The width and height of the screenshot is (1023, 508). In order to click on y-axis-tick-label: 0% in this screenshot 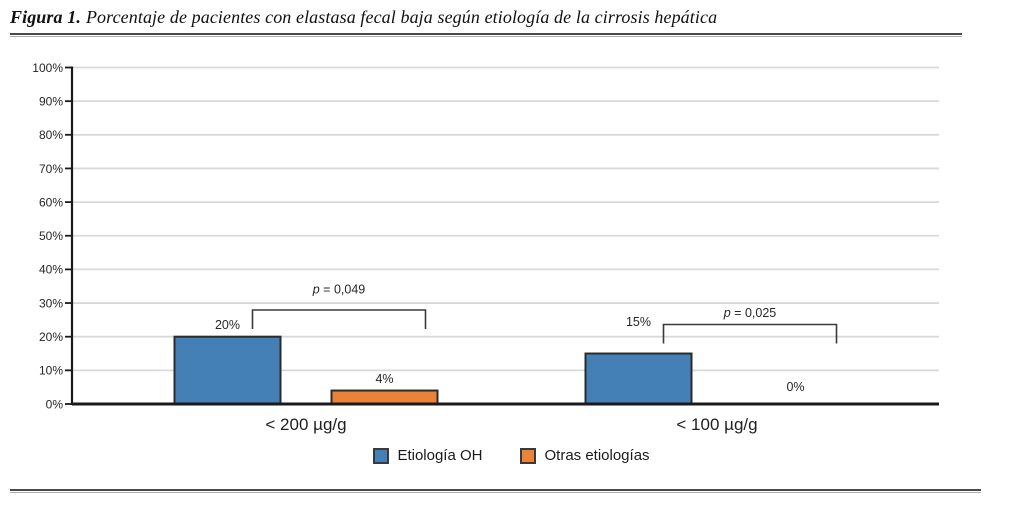, I will do `click(55, 404)`.